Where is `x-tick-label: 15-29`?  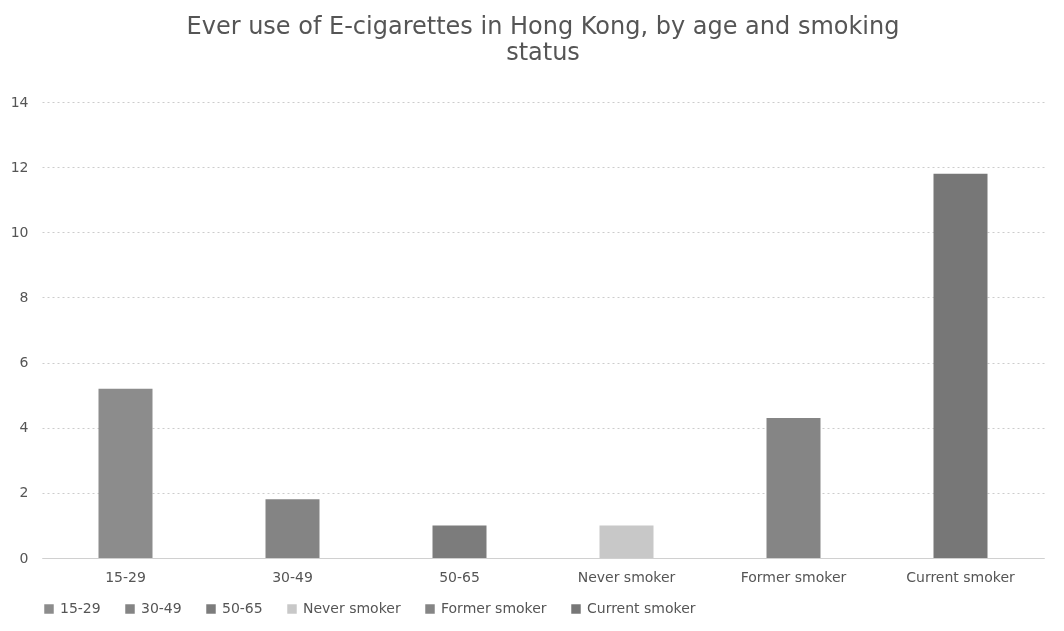 x-tick-label: 15-29 is located at coordinates (125, 576).